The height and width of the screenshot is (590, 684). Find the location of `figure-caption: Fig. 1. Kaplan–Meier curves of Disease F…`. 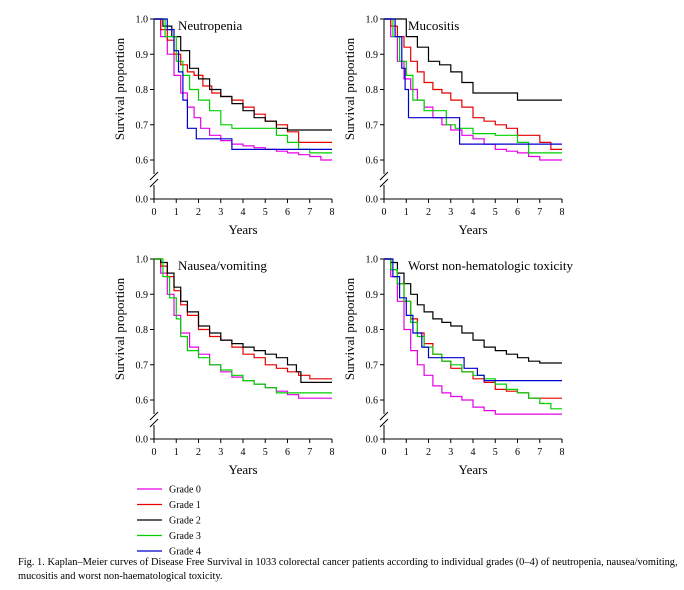

figure-caption: Fig. 1. Kaplan–Meier curves of Disease F… is located at coordinates (348, 569).